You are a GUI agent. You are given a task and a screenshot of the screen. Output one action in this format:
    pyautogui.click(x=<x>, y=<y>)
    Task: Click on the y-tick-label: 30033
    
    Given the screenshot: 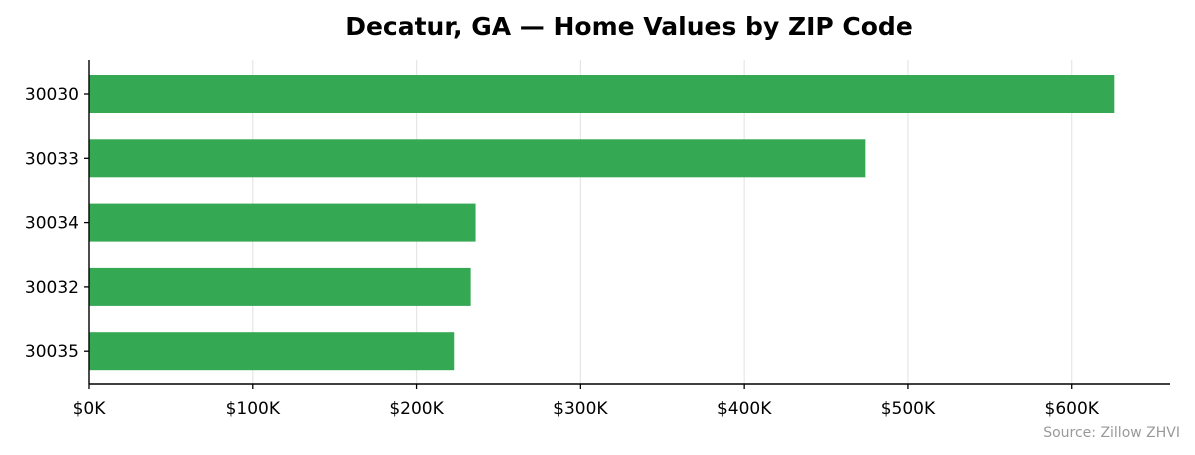 What is the action you would take?
    pyautogui.click(x=52, y=159)
    